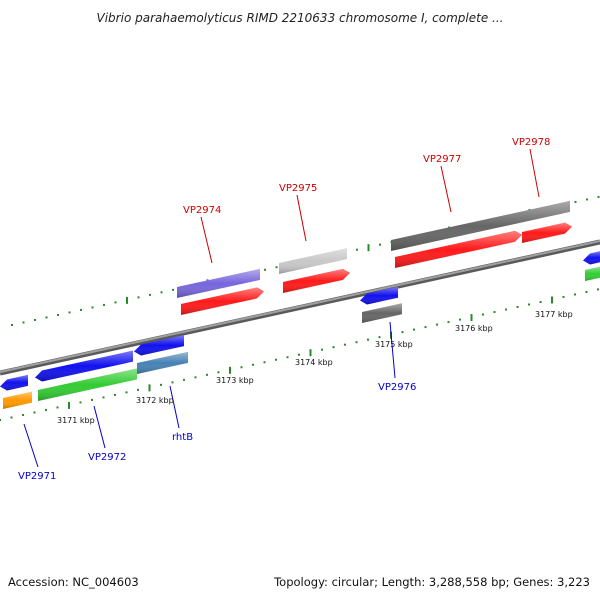 The image size is (600, 600). Describe the element at coordinates (313, 261) in the screenshot. I see `gene-vp2975-upper` at that location.